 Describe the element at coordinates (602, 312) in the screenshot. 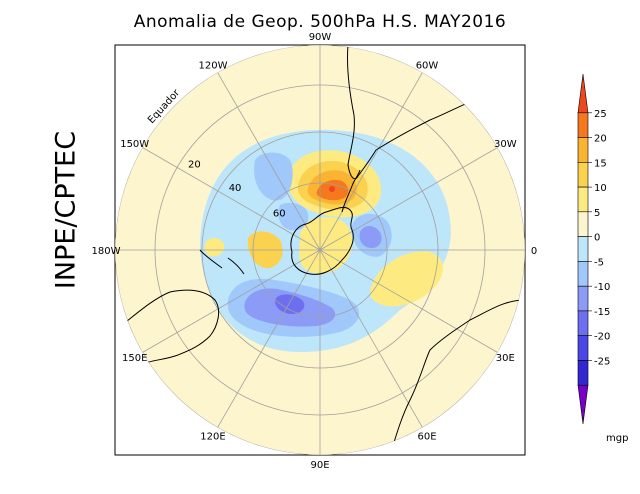

I see `colorbar-label: -15` at that location.